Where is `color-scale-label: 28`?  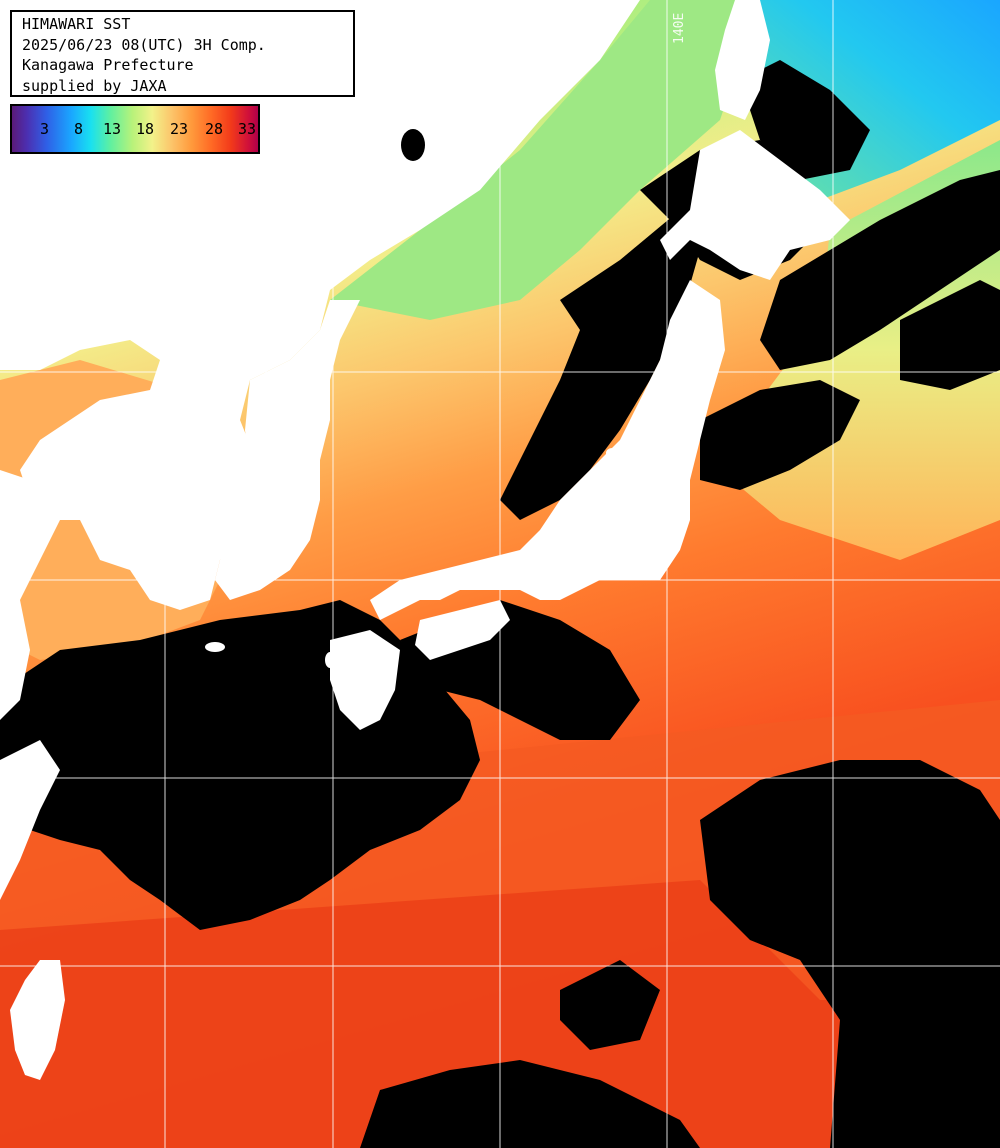
color-scale-label: 28 is located at coordinates (214, 129).